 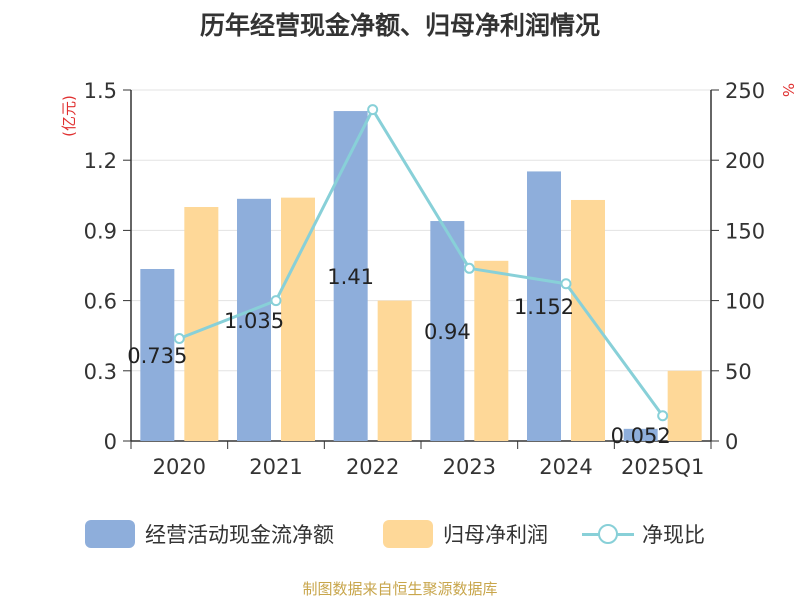 What do you see at coordinates (399, 25) in the screenshot?
I see `chart-title: 历年经营现金净额、归母净利润情况` at bounding box center [399, 25].